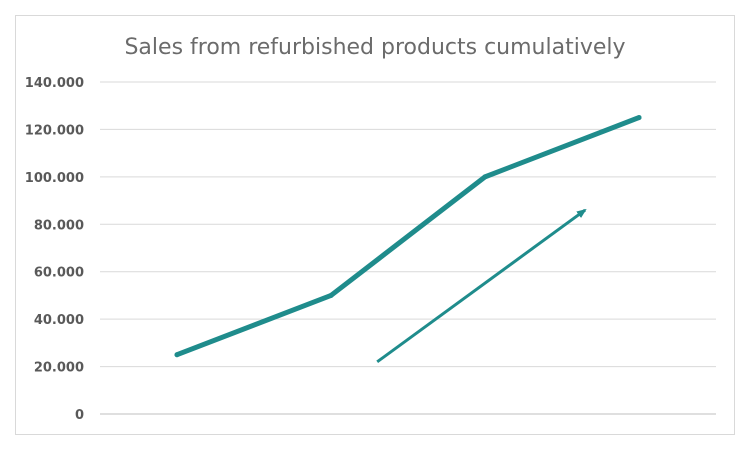 The height and width of the screenshot is (451, 751). Describe the element at coordinates (54, 83) in the screenshot. I see `y-tick-label: 140.000` at that location.